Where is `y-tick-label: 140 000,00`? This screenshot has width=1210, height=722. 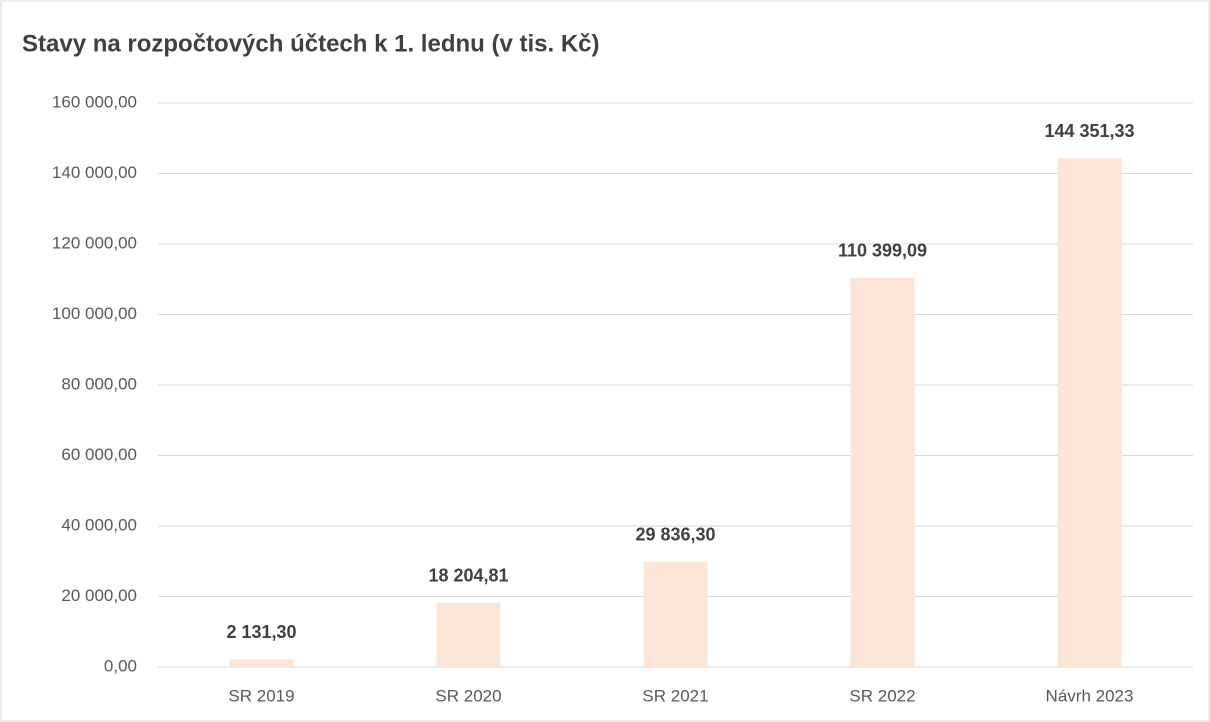
y-tick-label: 140 000,00 is located at coordinates (94, 172).